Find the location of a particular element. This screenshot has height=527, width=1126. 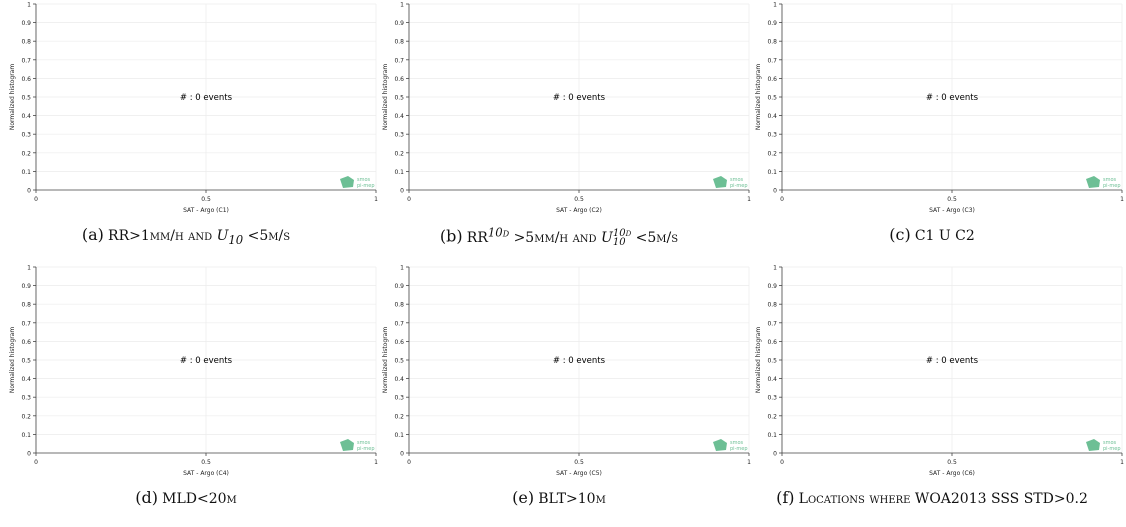

caption-letter: (e) is located at coordinates (523, 497).